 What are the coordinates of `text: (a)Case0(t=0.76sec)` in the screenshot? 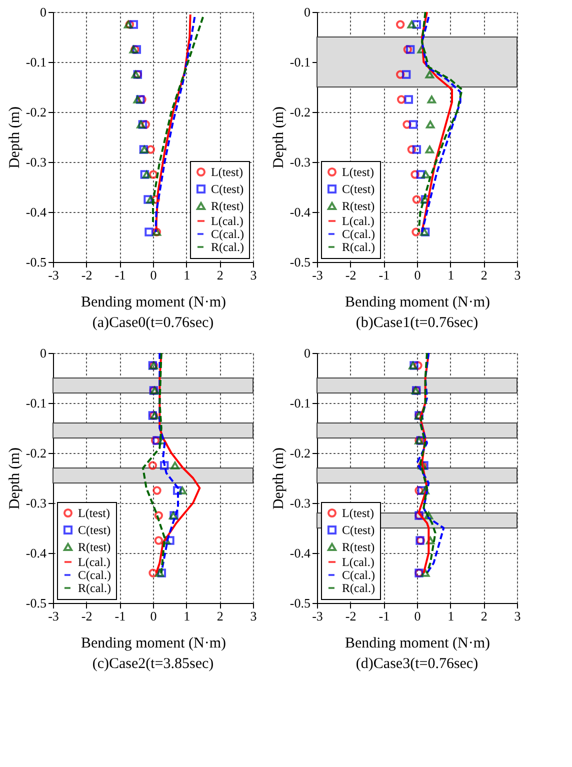 It's located at (153, 323).